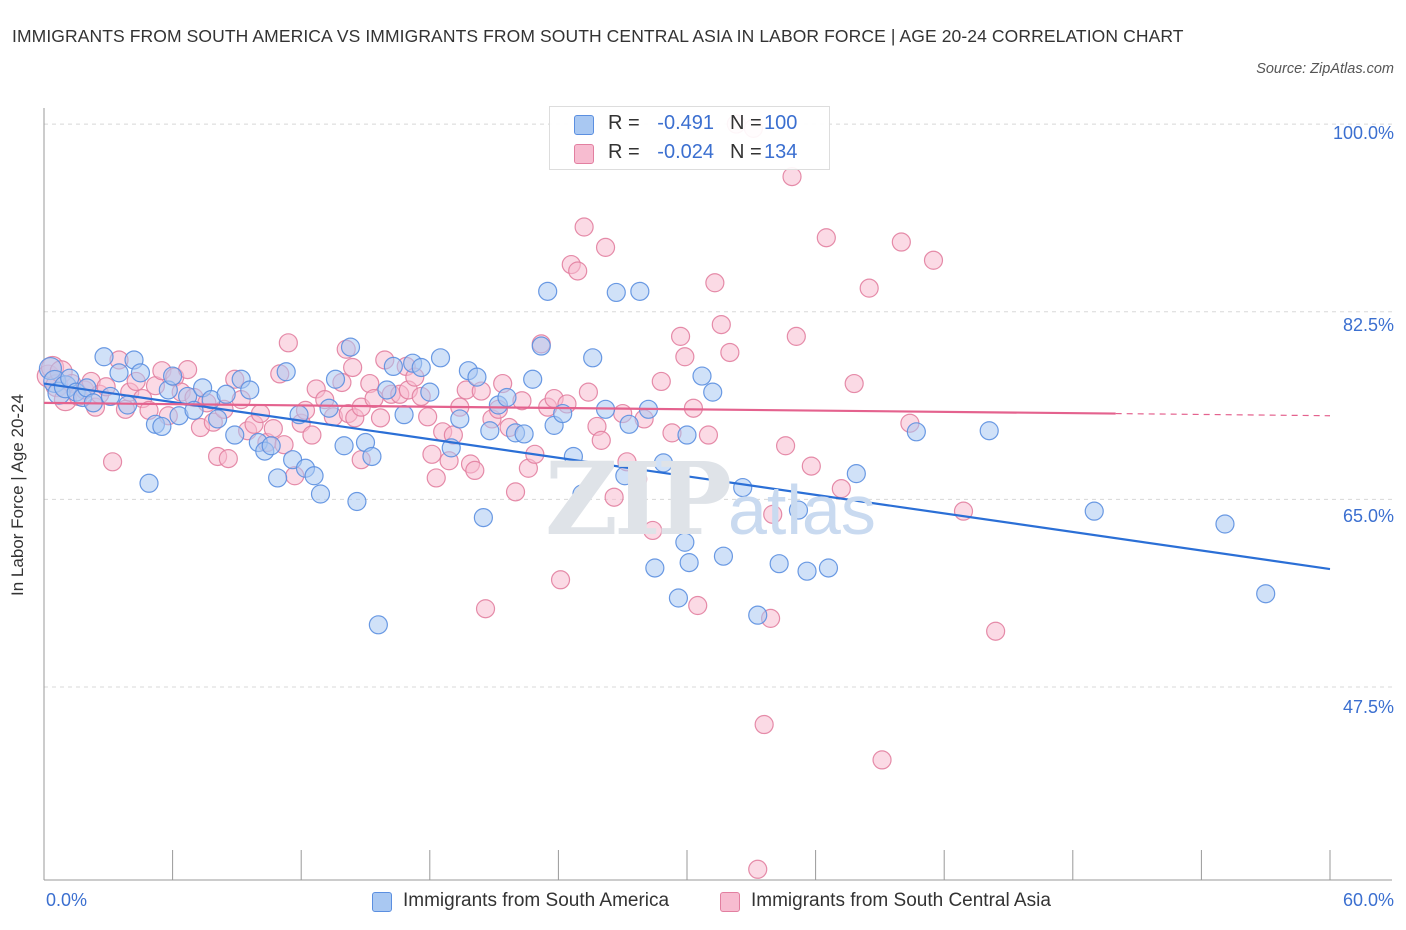  Describe the element at coordinates (638, 499) in the screenshot. I see `watermark-zip: ZIP` at that location.